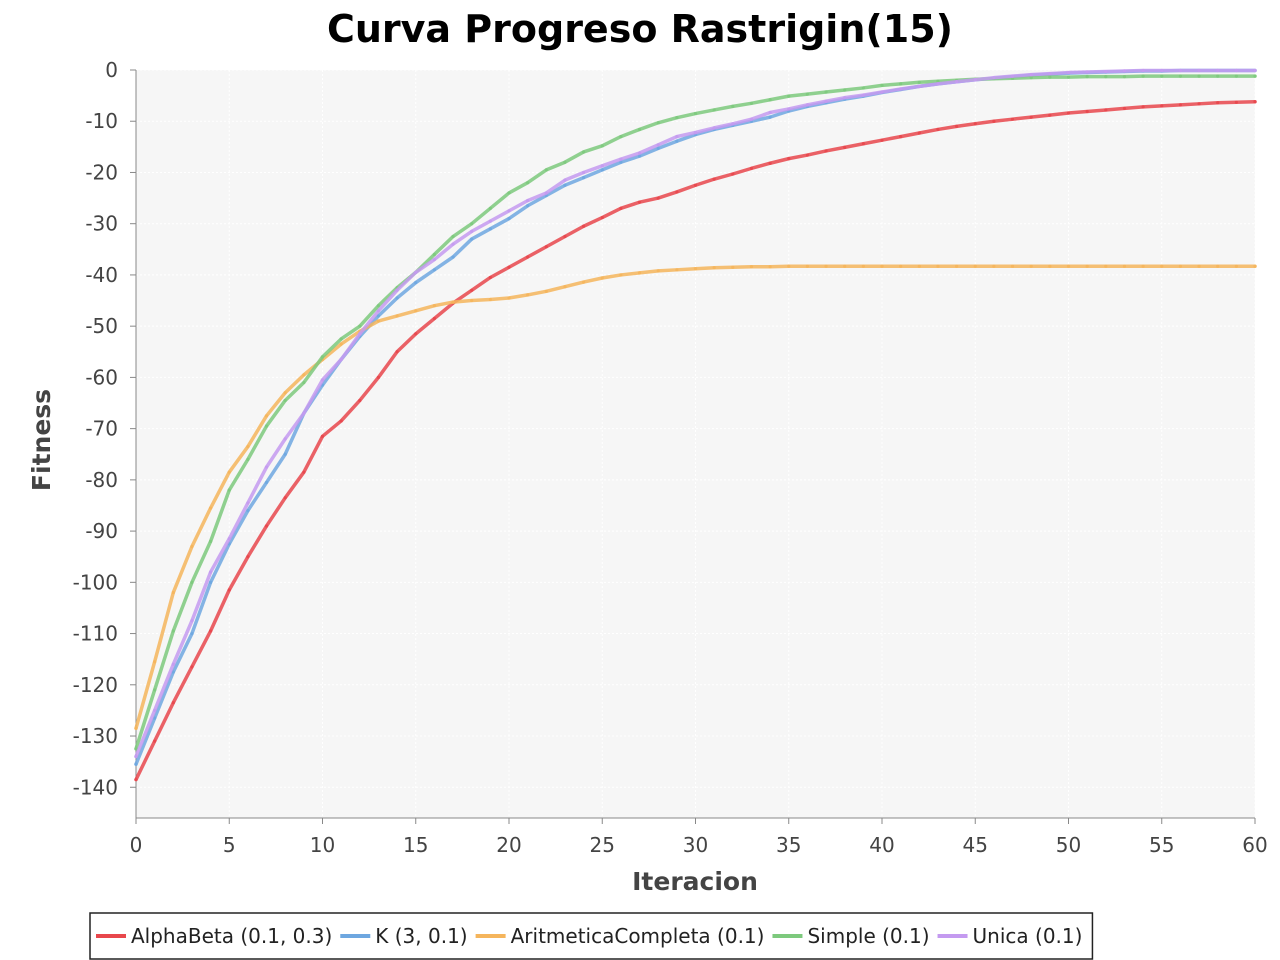  Describe the element at coordinates (231, 936) in the screenshot. I see `legend-label: AlphaBeta (0.1, 0.3)` at that location.